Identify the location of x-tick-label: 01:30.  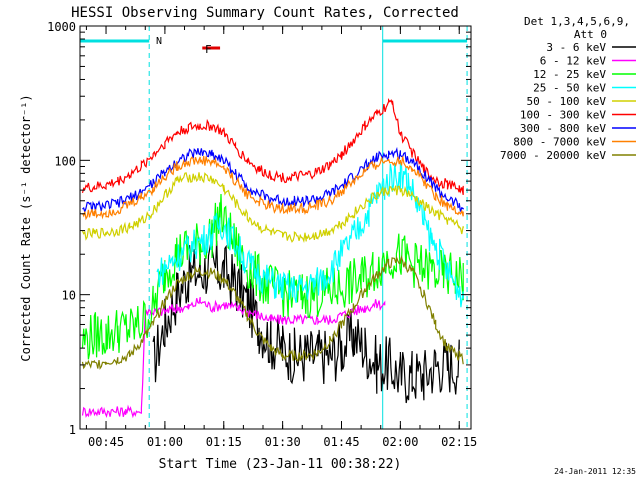
(283, 442).